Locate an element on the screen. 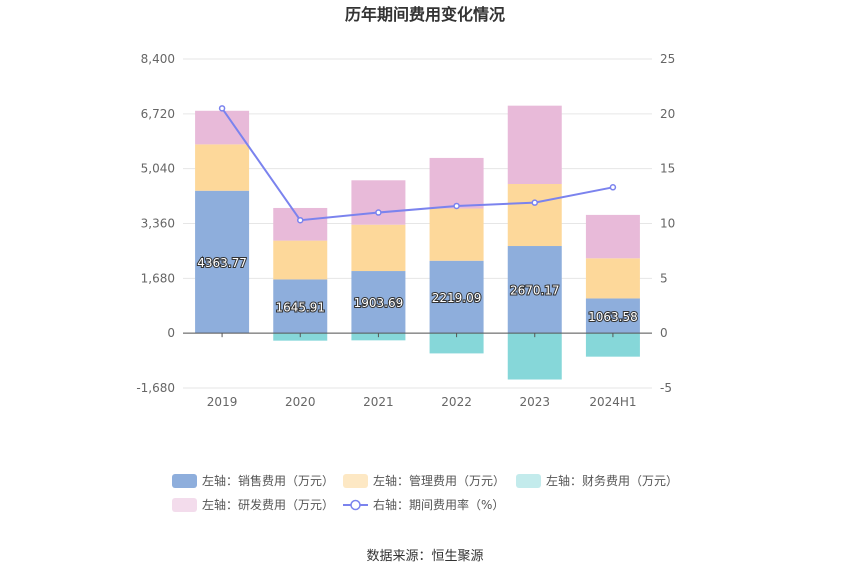 The image size is (850, 575). bar-value-label: 2219.09 is located at coordinates (457, 298).